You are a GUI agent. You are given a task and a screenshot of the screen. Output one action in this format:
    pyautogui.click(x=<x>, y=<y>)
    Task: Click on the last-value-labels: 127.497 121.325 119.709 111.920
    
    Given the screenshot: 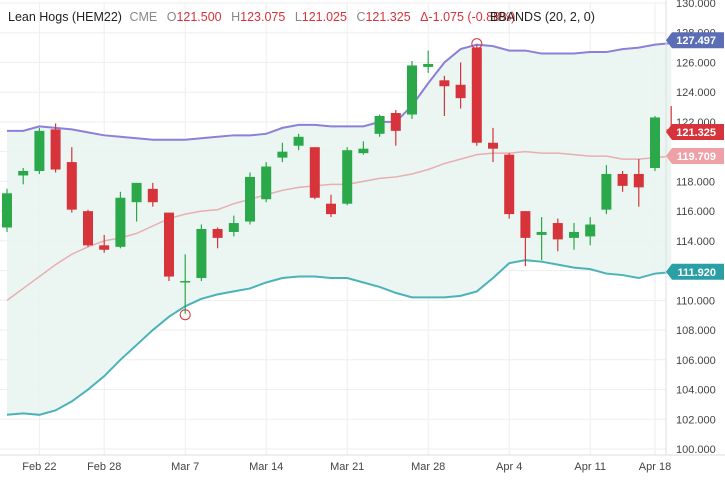 What is the action you would take?
    pyautogui.click(x=695, y=156)
    